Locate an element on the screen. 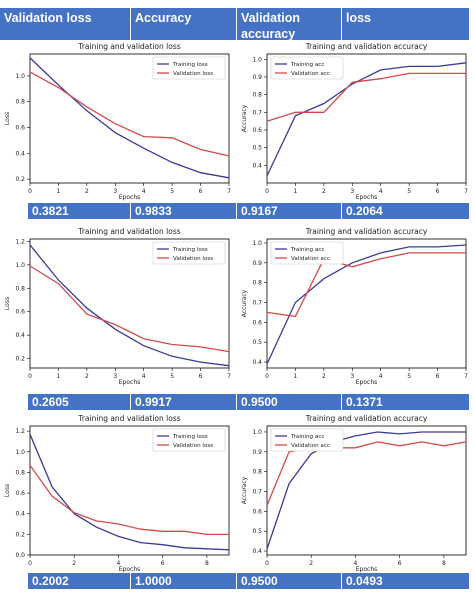  result-validation-loss-2: 0.2605 is located at coordinates (79, 402).